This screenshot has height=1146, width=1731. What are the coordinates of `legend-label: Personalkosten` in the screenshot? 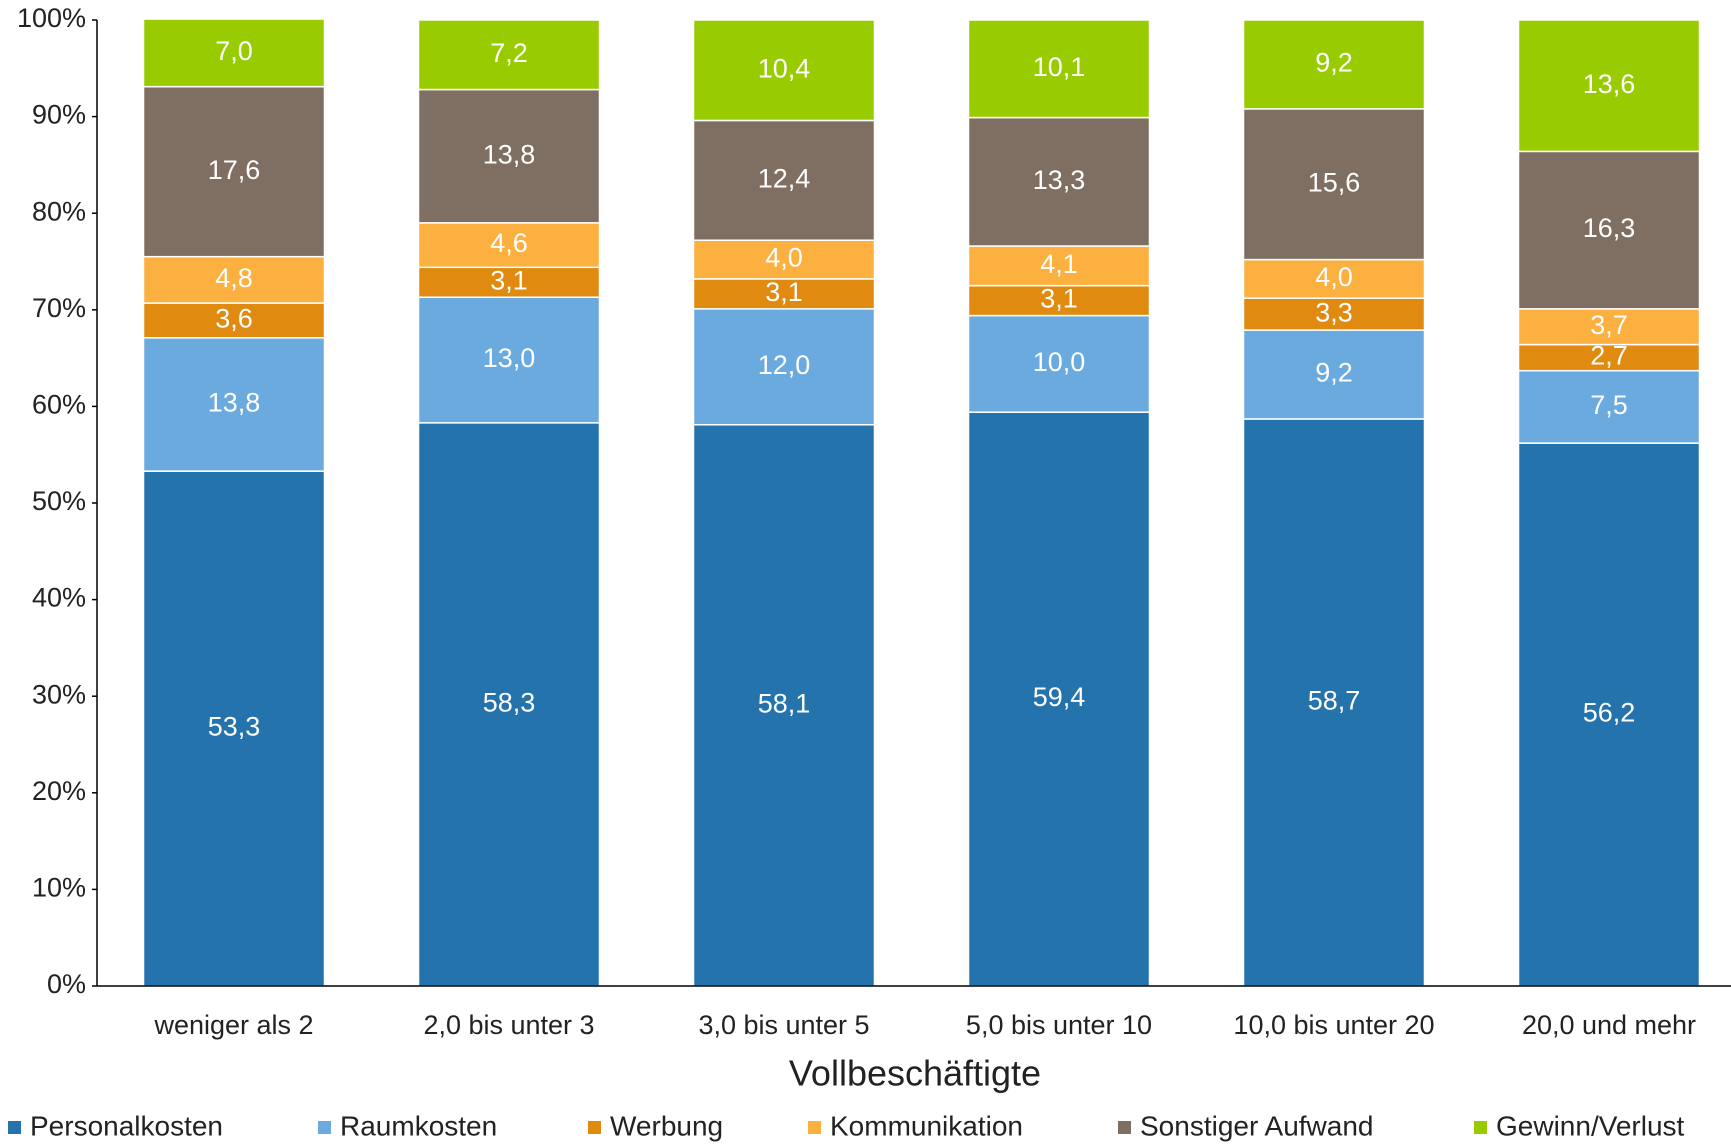 It's located at (126, 1125).